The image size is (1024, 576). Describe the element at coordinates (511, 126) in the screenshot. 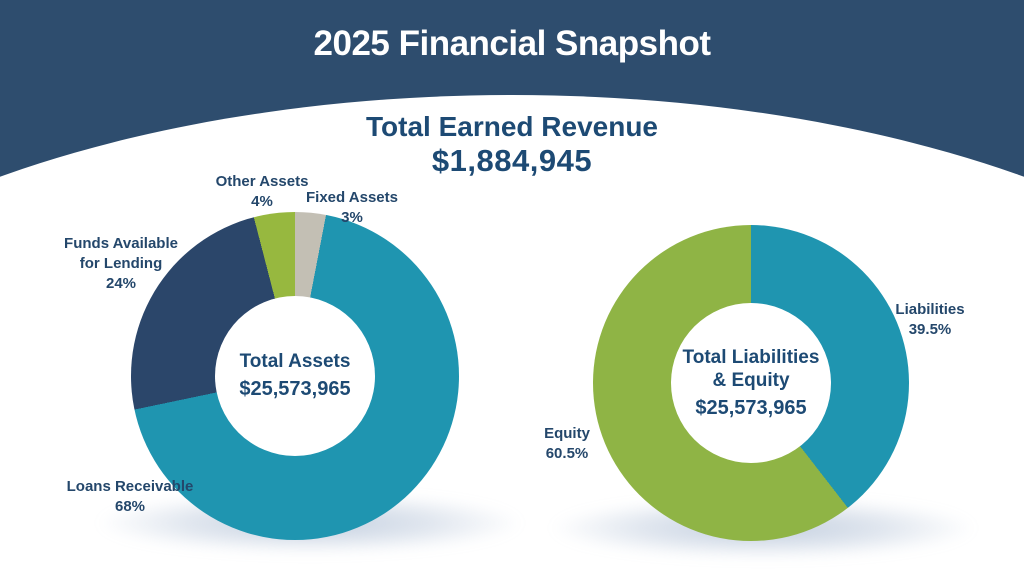

I see `revenue-label: Total Earned Revenue` at that location.